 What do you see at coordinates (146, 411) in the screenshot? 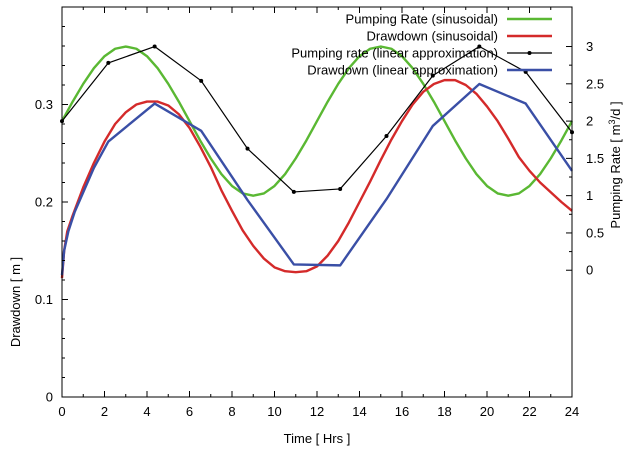
I see `x-tick-label: 4` at bounding box center [146, 411].